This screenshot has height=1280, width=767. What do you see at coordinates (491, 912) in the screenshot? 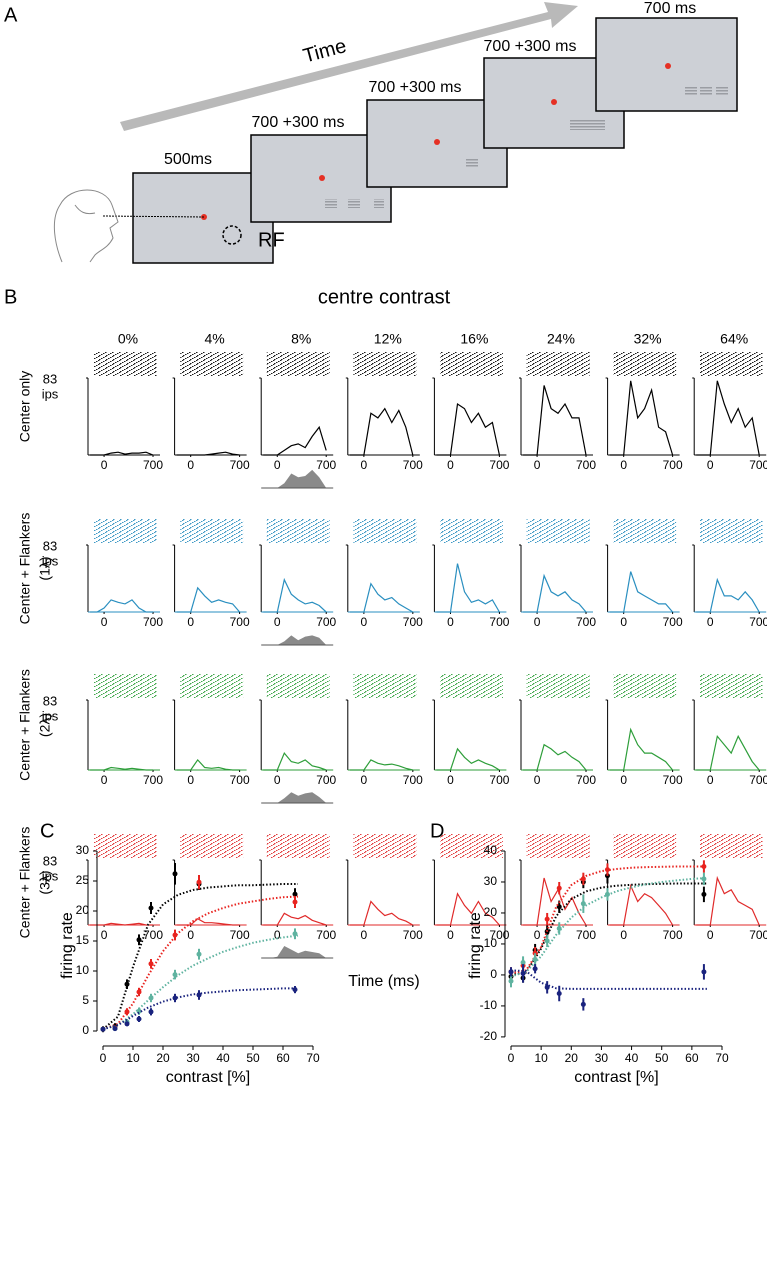
I see `y-tick-label: 20` at bounding box center [491, 912].